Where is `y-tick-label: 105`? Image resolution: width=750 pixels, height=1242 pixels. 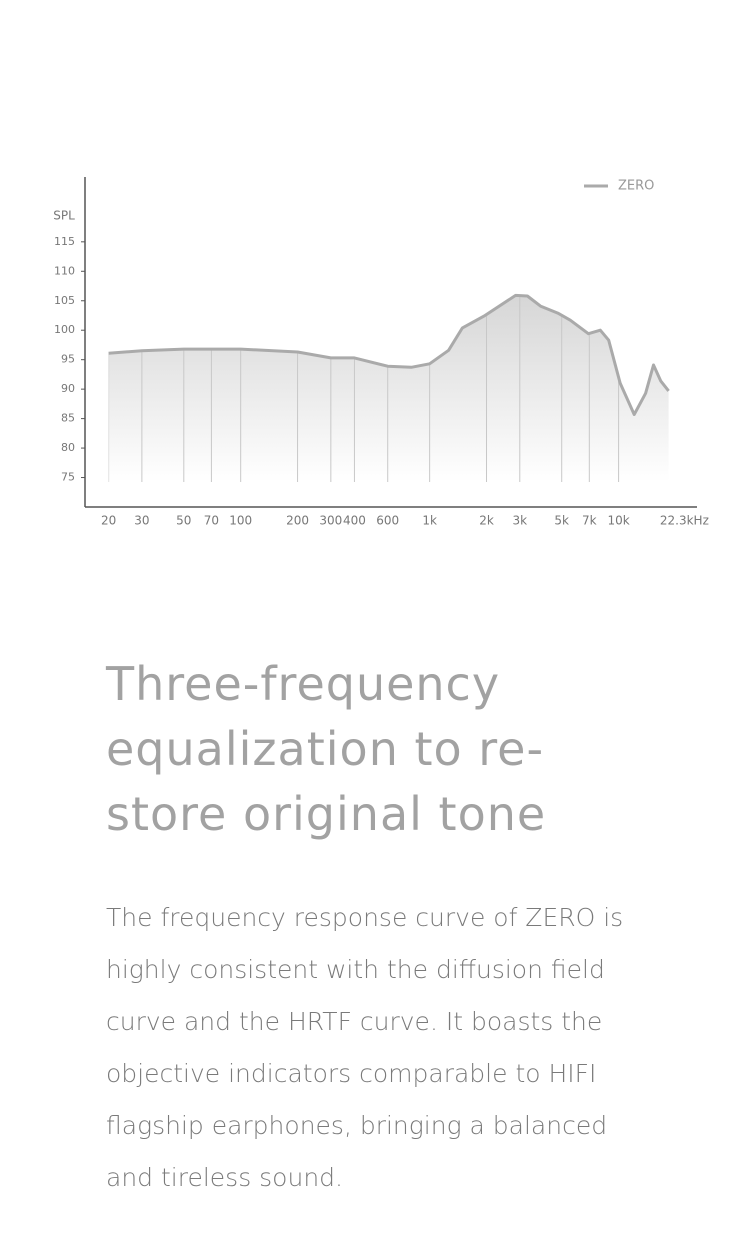 y-tick-label: 105 is located at coordinates (64, 300).